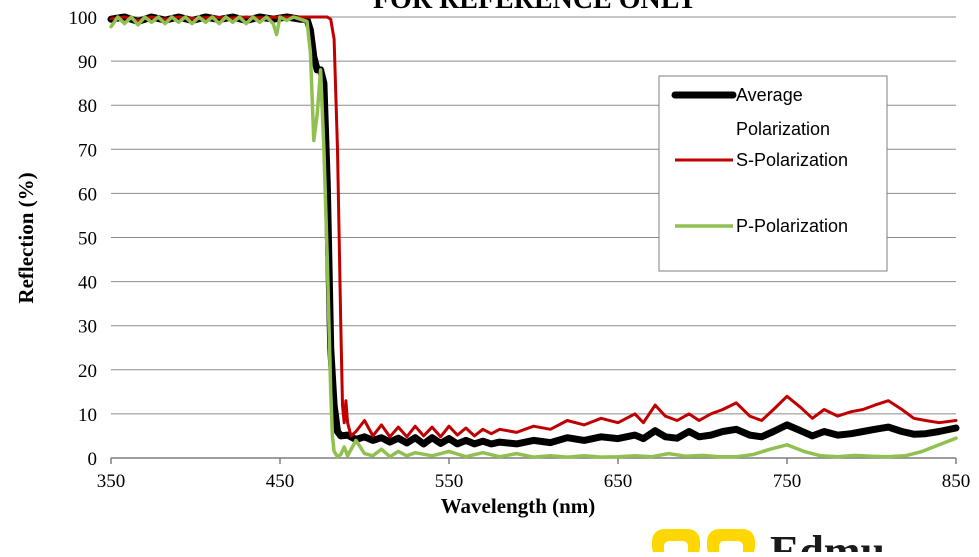 Image resolution: width=979 pixels, height=557 pixels. What do you see at coordinates (618, 481) in the screenshot?
I see `x-tick-label: 650` at bounding box center [618, 481].